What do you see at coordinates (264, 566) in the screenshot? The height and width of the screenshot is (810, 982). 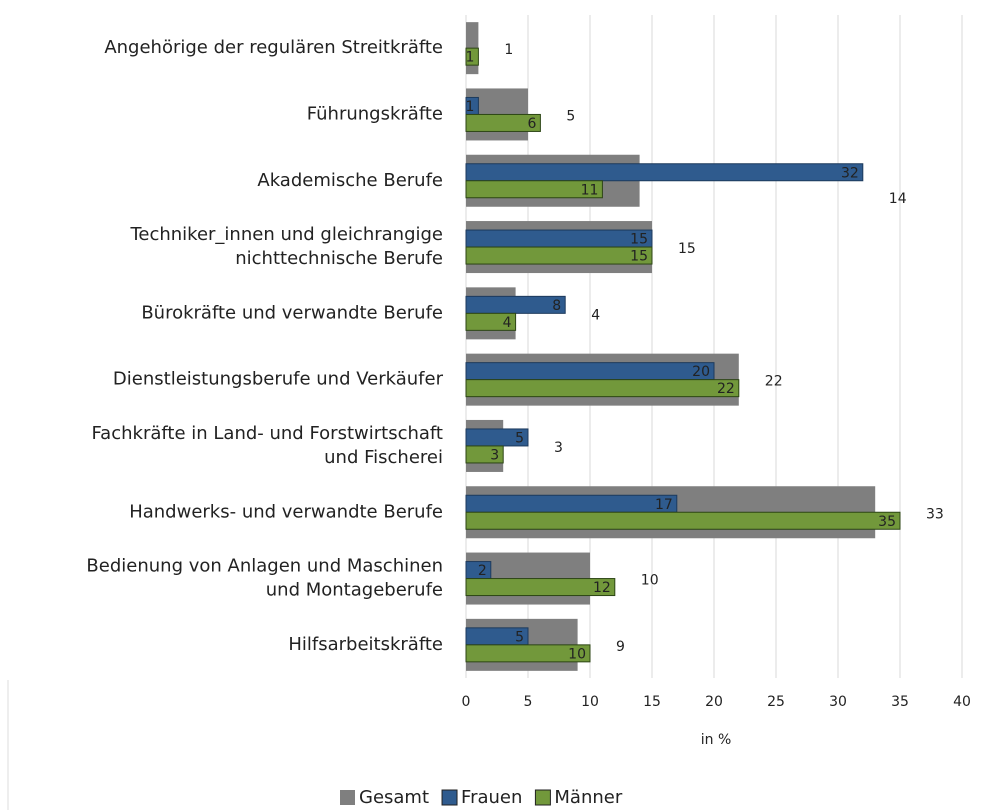 I see `y-tick-label: Bedienung von Anlagen und Maschinen` at bounding box center [264, 566].